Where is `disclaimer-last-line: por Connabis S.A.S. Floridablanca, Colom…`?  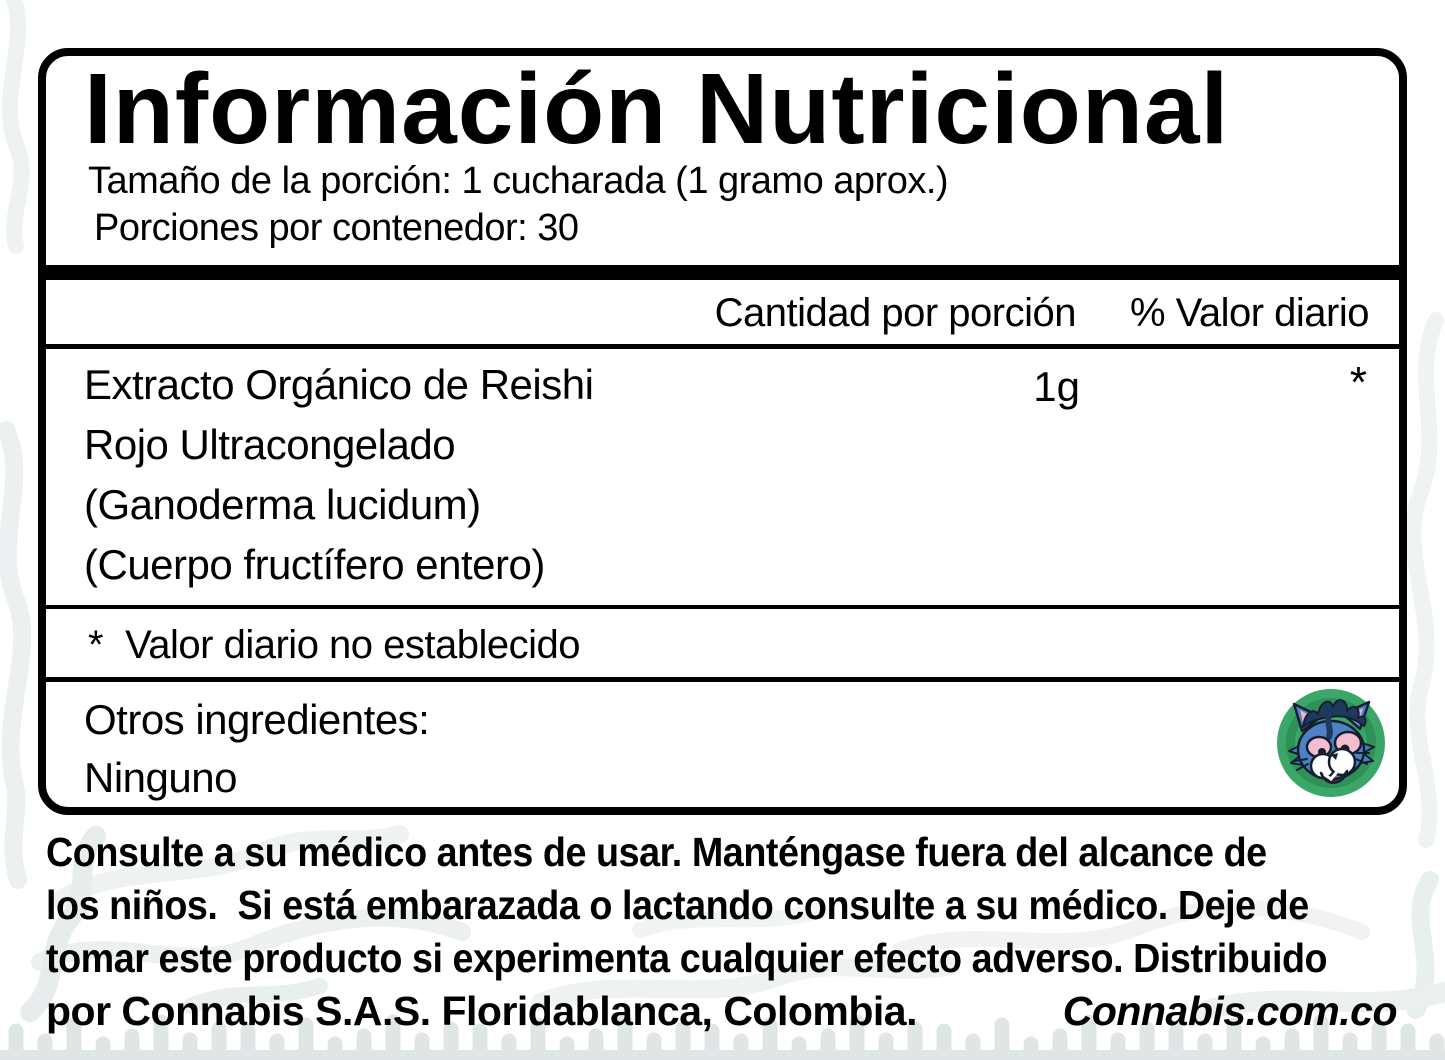
disclaimer-last-line: por Connabis S.A.S. Floridablanca, Colom… is located at coordinates (722, 1011).